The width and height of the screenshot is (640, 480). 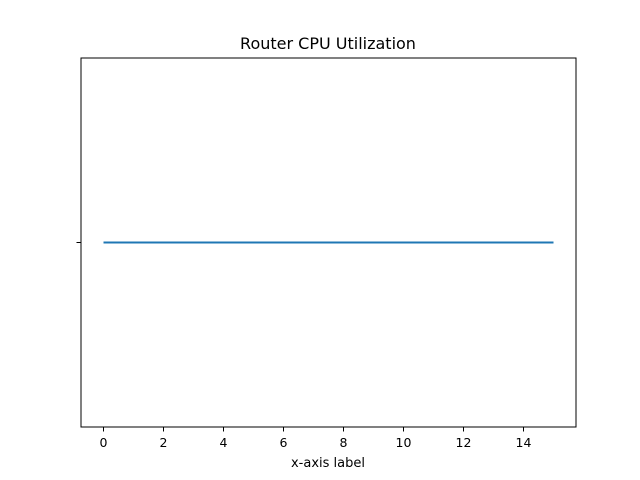 What do you see at coordinates (328, 43) in the screenshot?
I see `chart-title: Router CPU Utilization` at bounding box center [328, 43].